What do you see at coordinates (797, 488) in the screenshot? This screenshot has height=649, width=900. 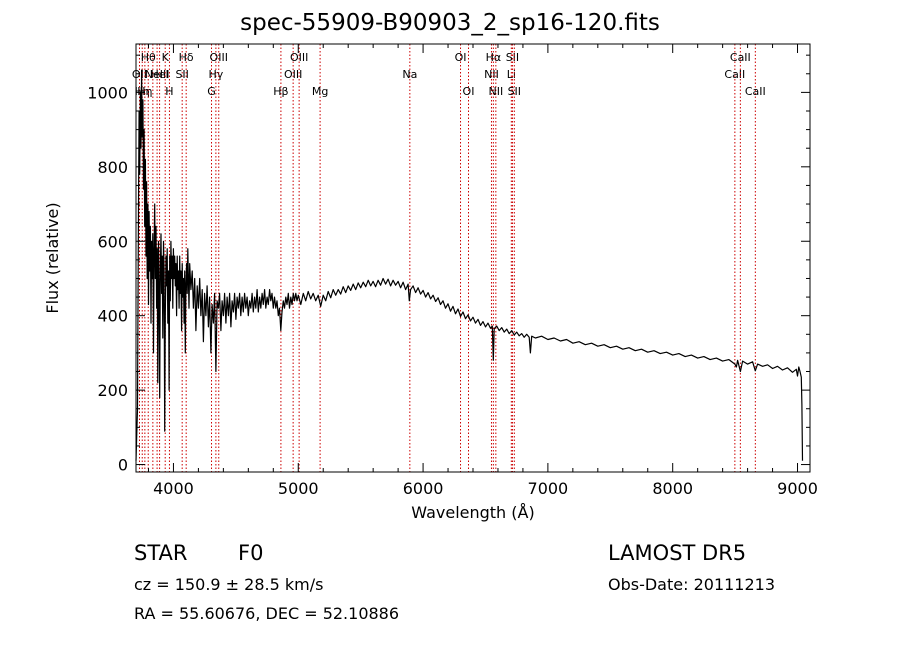 I see `x-tick-label: 9000` at bounding box center [797, 488].